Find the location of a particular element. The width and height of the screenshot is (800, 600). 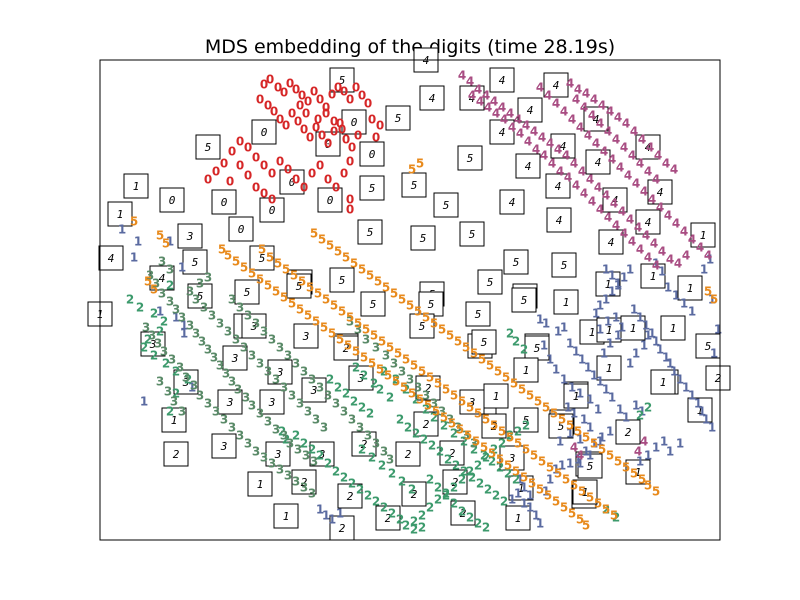

digit-thumbnail: 5 is located at coordinates (299, 286).